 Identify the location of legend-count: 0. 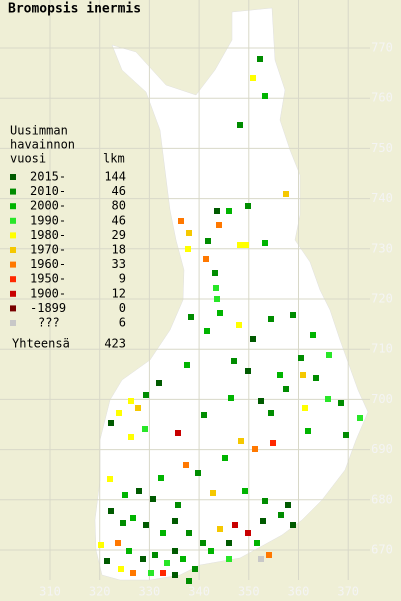
(122, 308).